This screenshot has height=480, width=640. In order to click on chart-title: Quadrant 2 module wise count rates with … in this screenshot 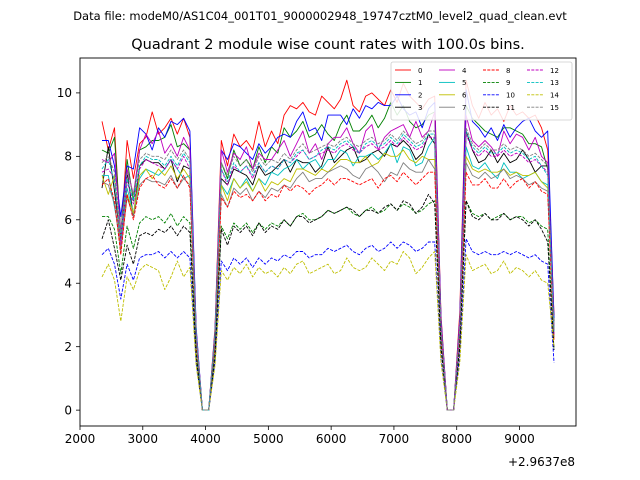, I will do `click(328, 45)`.